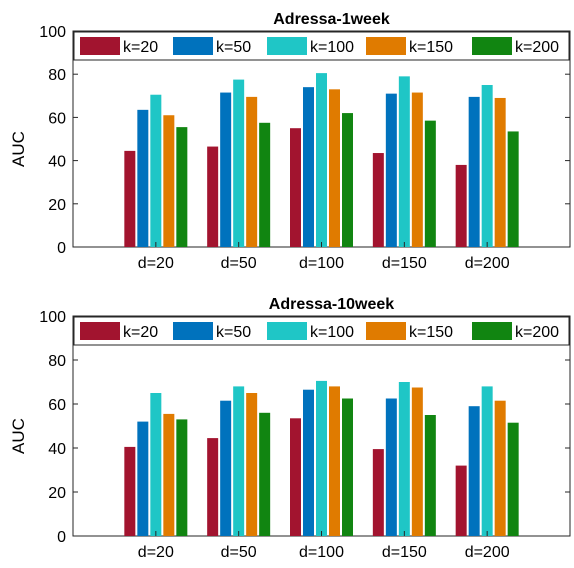  I want to click on chart-title: Adressa-1week, so click(331, 19).